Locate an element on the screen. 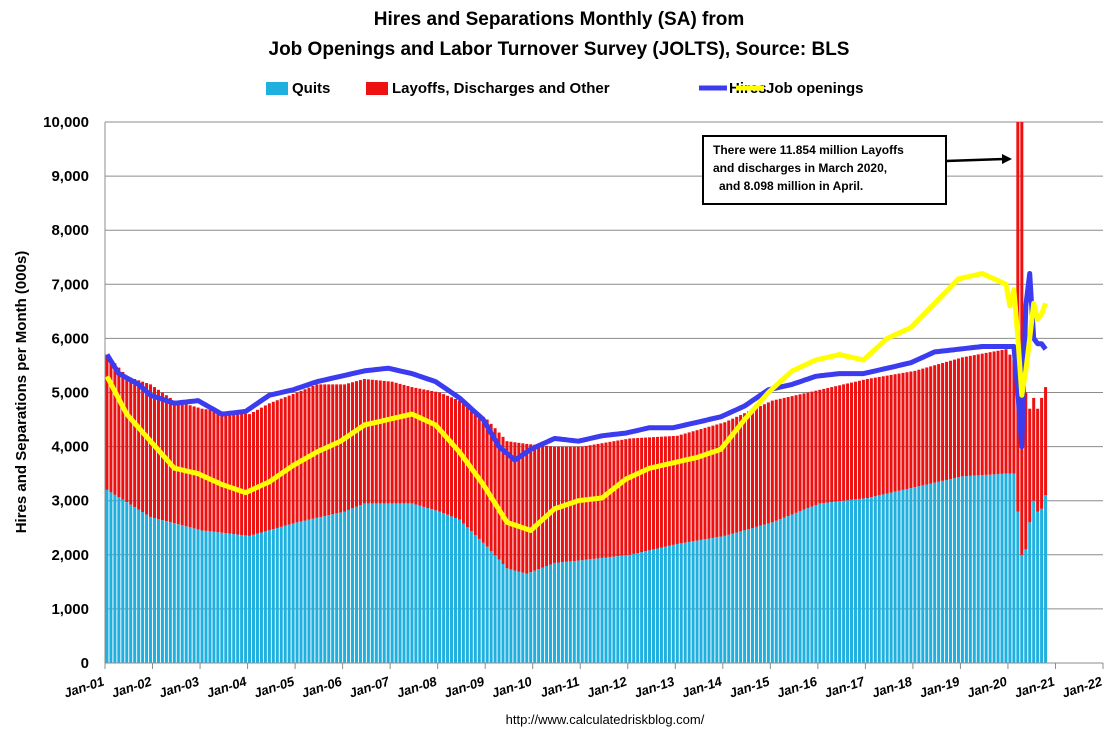 The width and height of the screenshot is (1118, 732). x-tick-label: Jan-12 is located at coordinates (607, 686).